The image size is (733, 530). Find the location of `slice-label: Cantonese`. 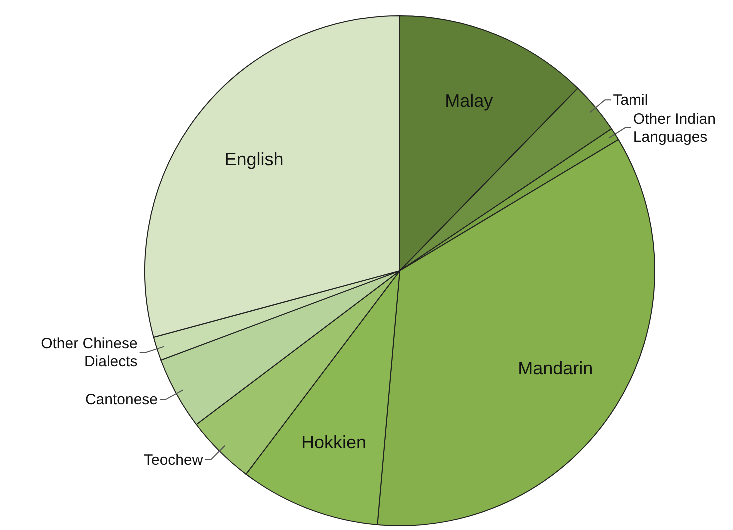

slice-label: Cantonese is located at coordinates (121, 399).